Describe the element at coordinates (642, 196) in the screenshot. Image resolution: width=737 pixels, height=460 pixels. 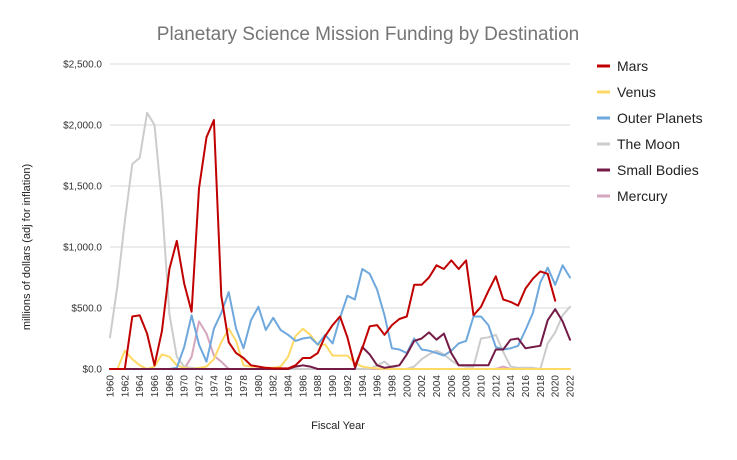
I see `legend-label-mercury: Mercury` at that location.